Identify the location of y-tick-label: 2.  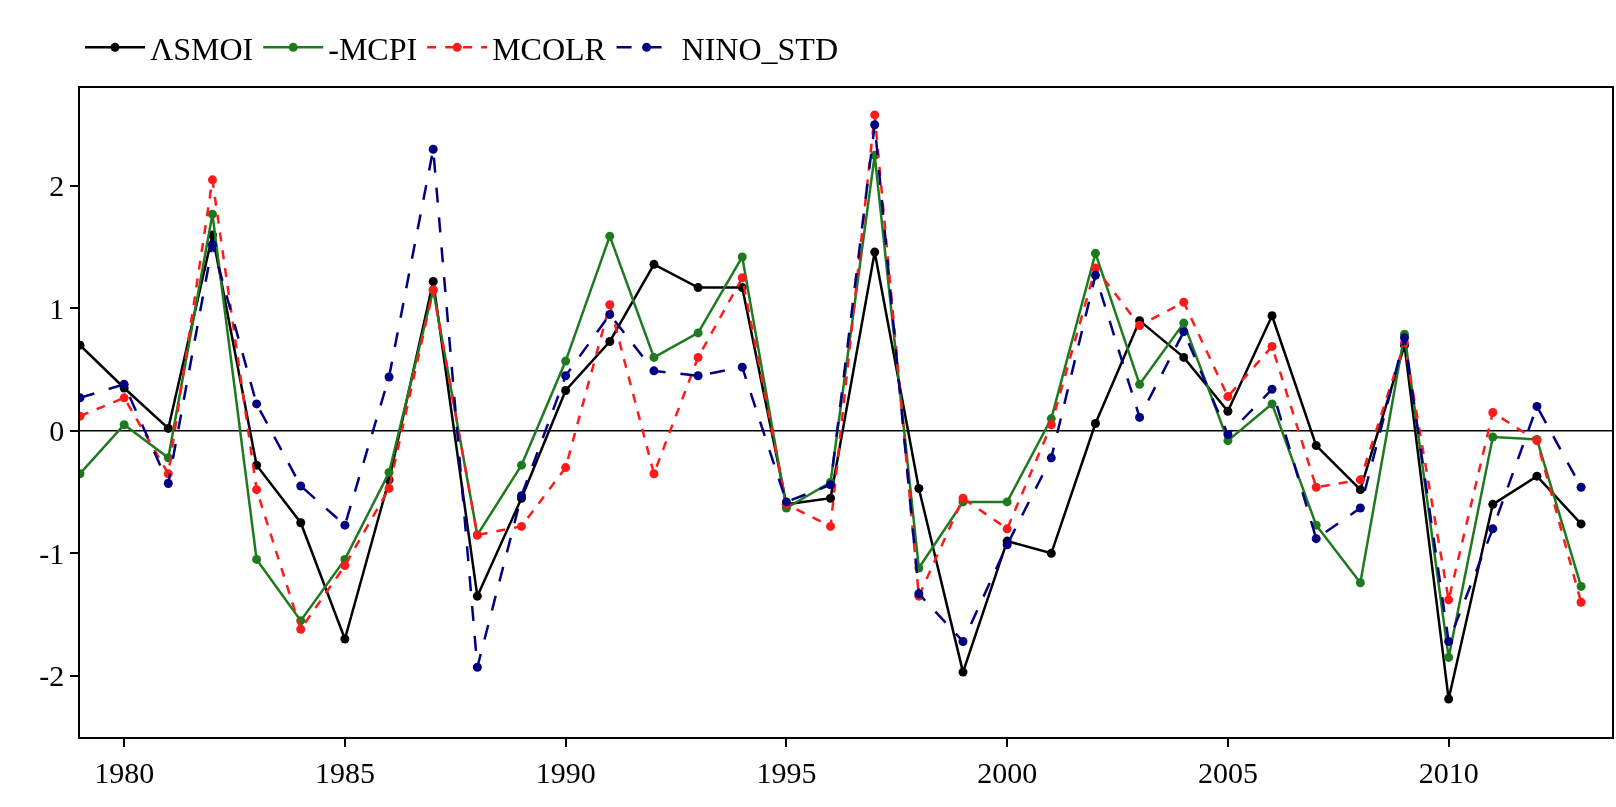
(57, 186).